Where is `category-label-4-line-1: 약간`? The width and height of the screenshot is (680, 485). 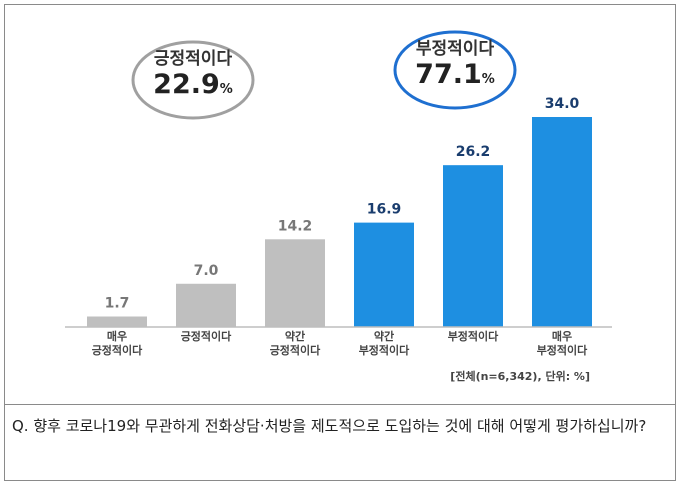 category-label-4-line-1: 약간 is located at coordinates (384, 336).